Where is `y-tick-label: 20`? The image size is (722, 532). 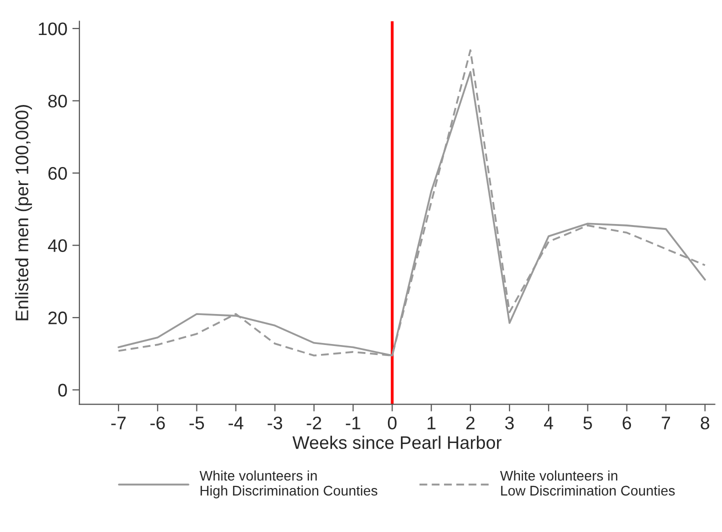
y-tick-label: 20 is located at coordinates (57, 318).